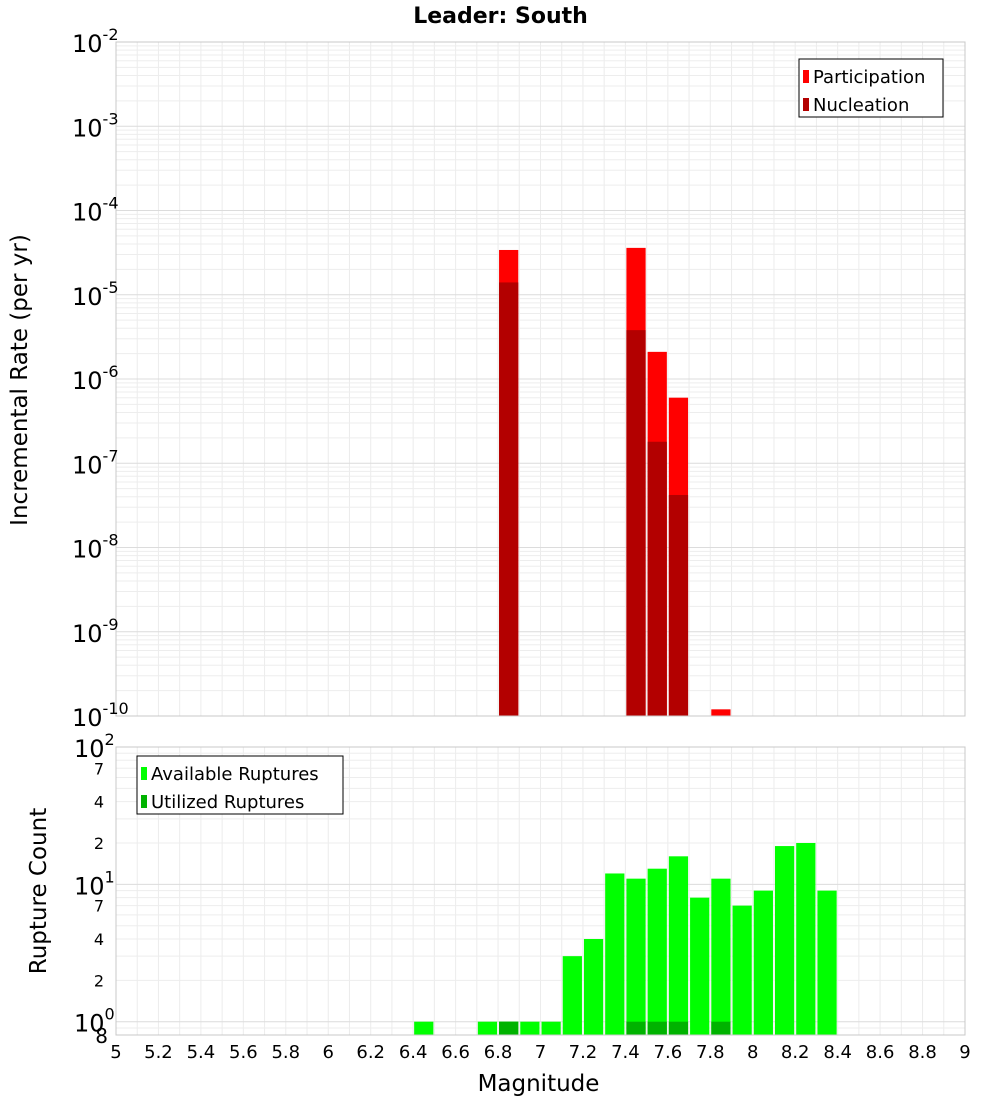 The height and width of the screenshot is (1104, 1000). I want to click on top-y-tick-label: 10⁻⁶, so click(95, 378).